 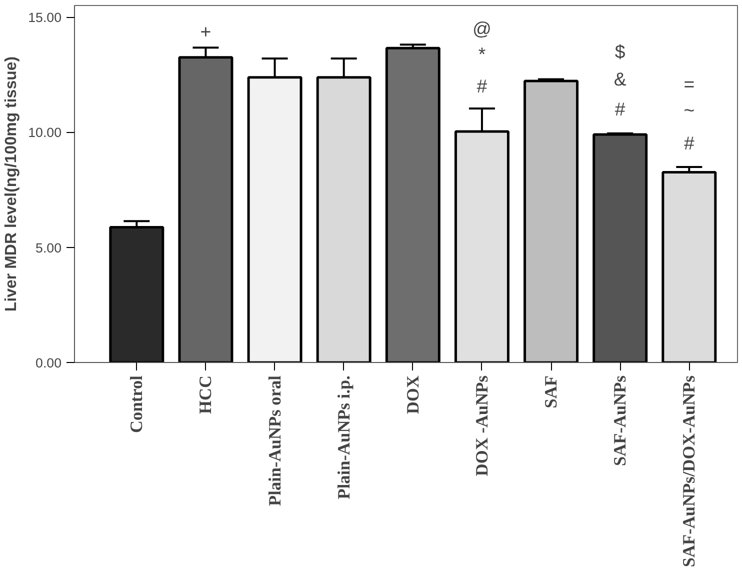 I want to click on x-tick-label: HCC, so click(x=206, y=394).